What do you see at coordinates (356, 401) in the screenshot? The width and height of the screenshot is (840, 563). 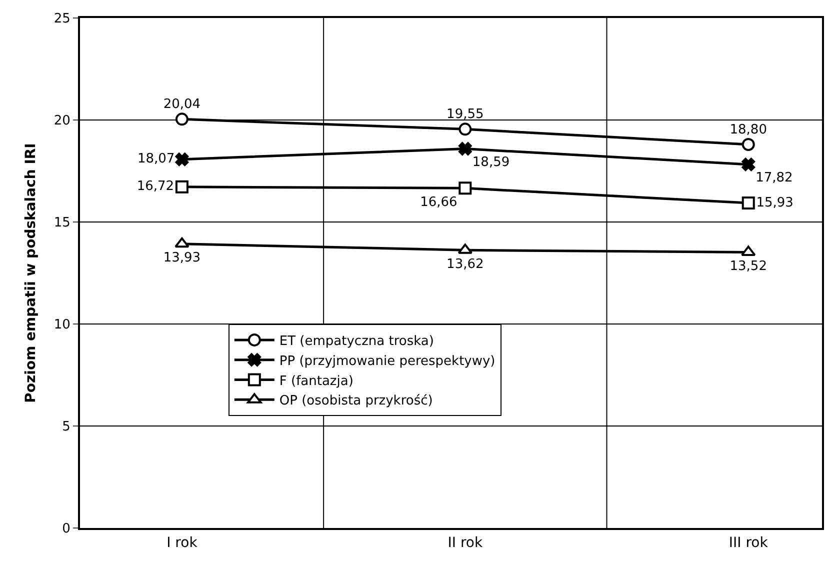 I see `legend-label: OP (osobista przykrość)` at bounding box center [356, 401].